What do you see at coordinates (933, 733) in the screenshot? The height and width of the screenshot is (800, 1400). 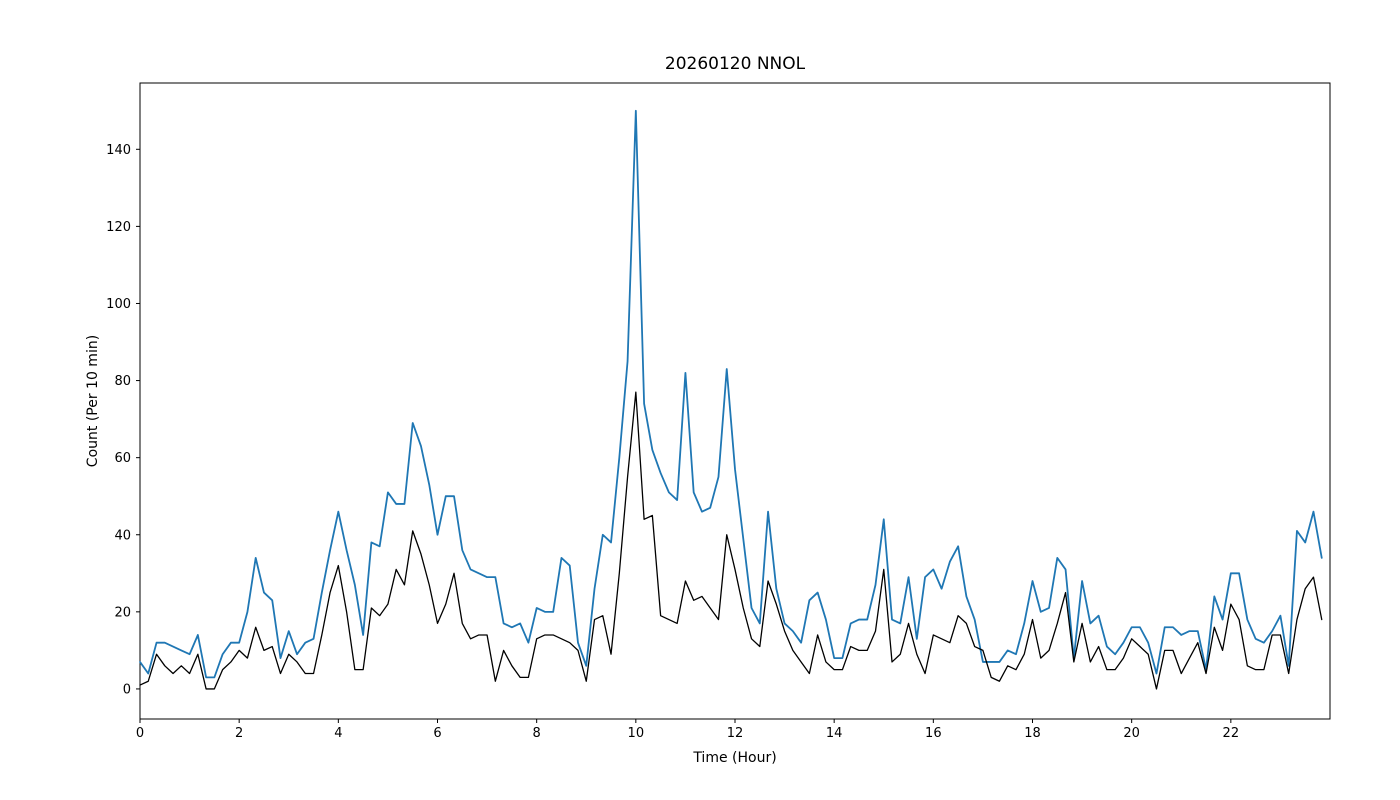 I see `x-tick-label: 16` at bounding box center [933, 733].